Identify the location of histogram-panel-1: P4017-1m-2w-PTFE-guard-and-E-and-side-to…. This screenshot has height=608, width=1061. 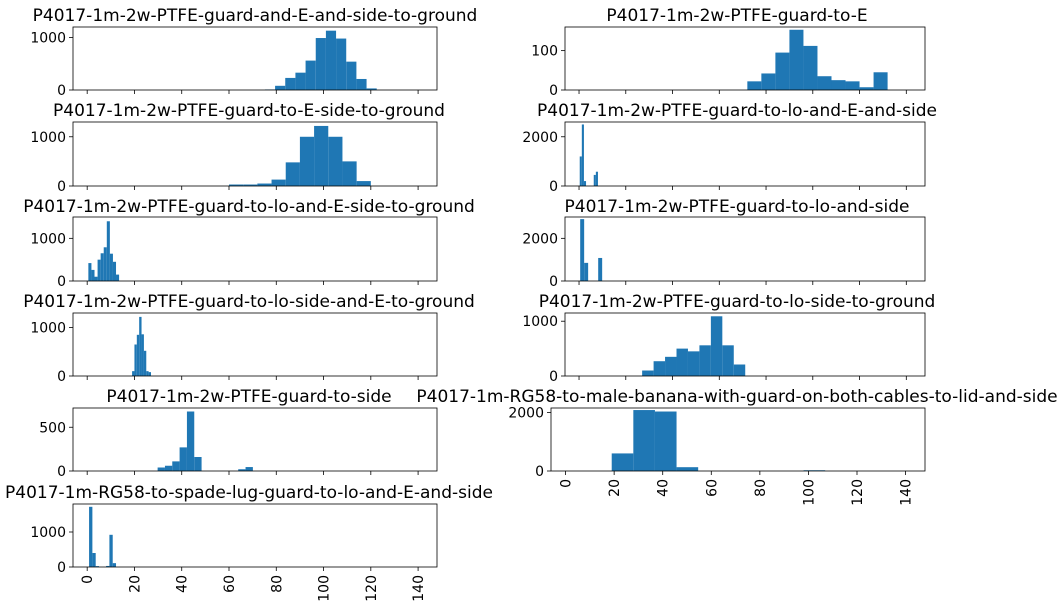
(253, 52).